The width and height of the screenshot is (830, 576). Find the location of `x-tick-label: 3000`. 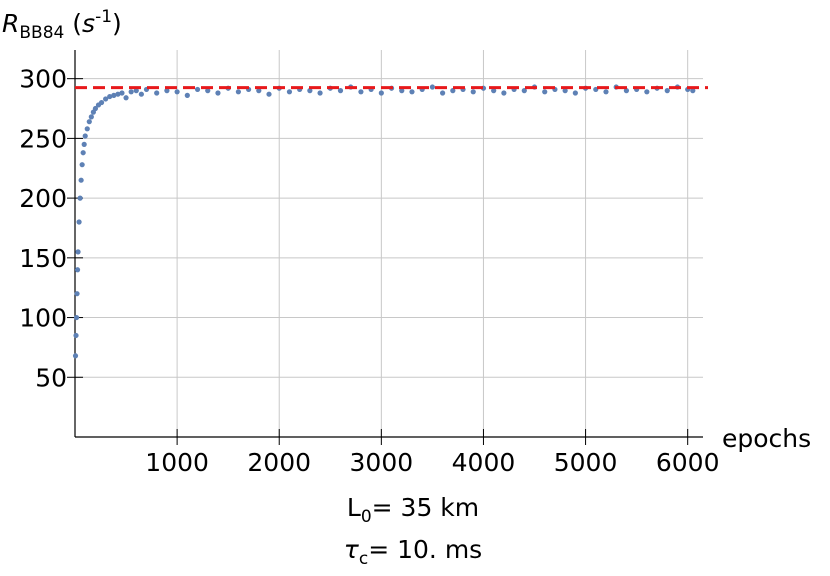

x-tick-label: 3000 is located at coordinates (382, 462).